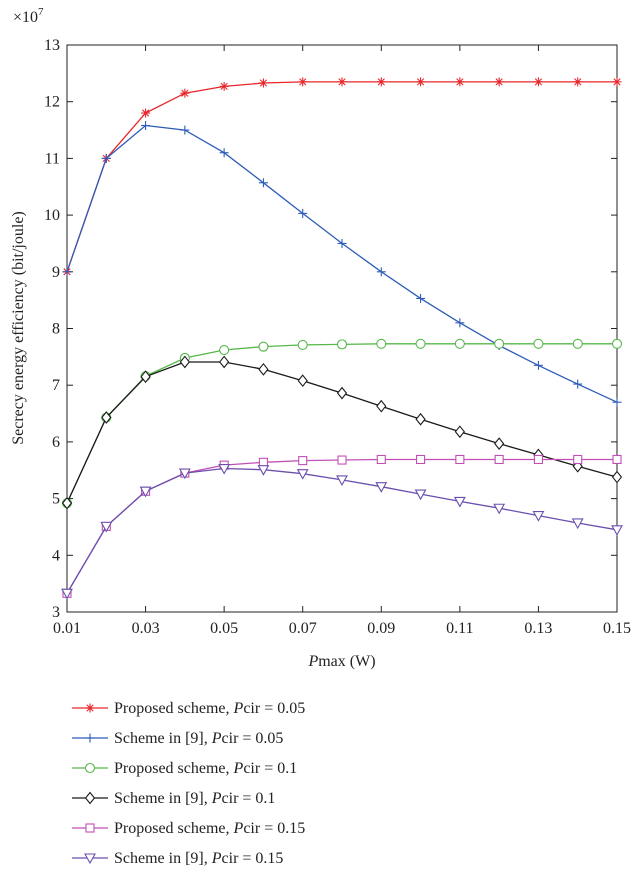 This screenshot has height=874, width=635. Describe the element at coordinates (67, 628) in the screenshot. I see `x-tick-label: 0.01` at that location.